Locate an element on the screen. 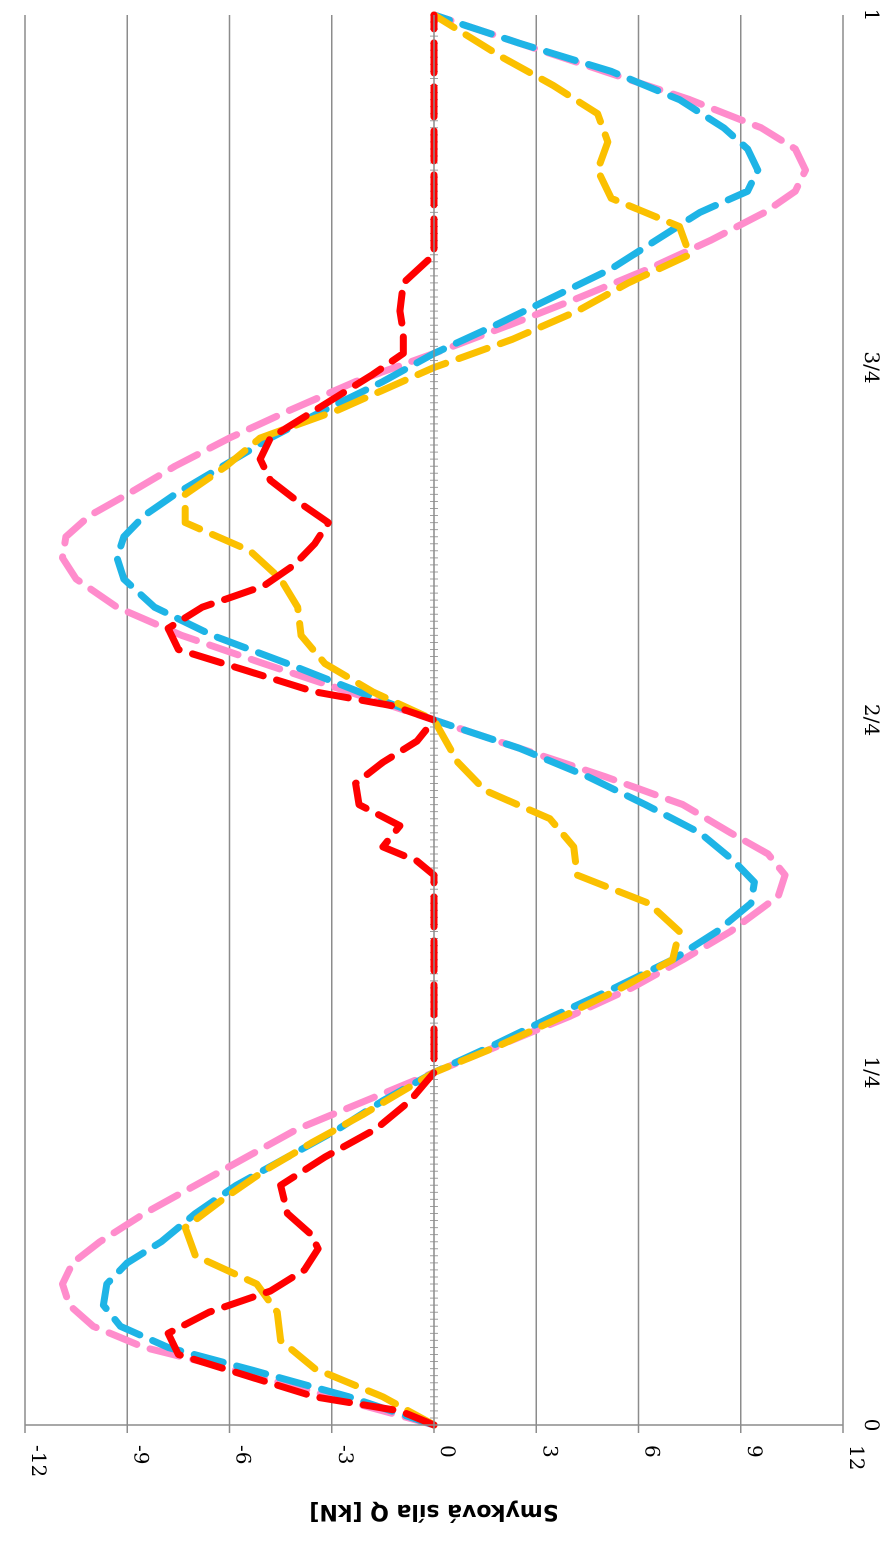  y-axis-title: Smyková síla Q [kN] is located at coordinates (433, 1511).